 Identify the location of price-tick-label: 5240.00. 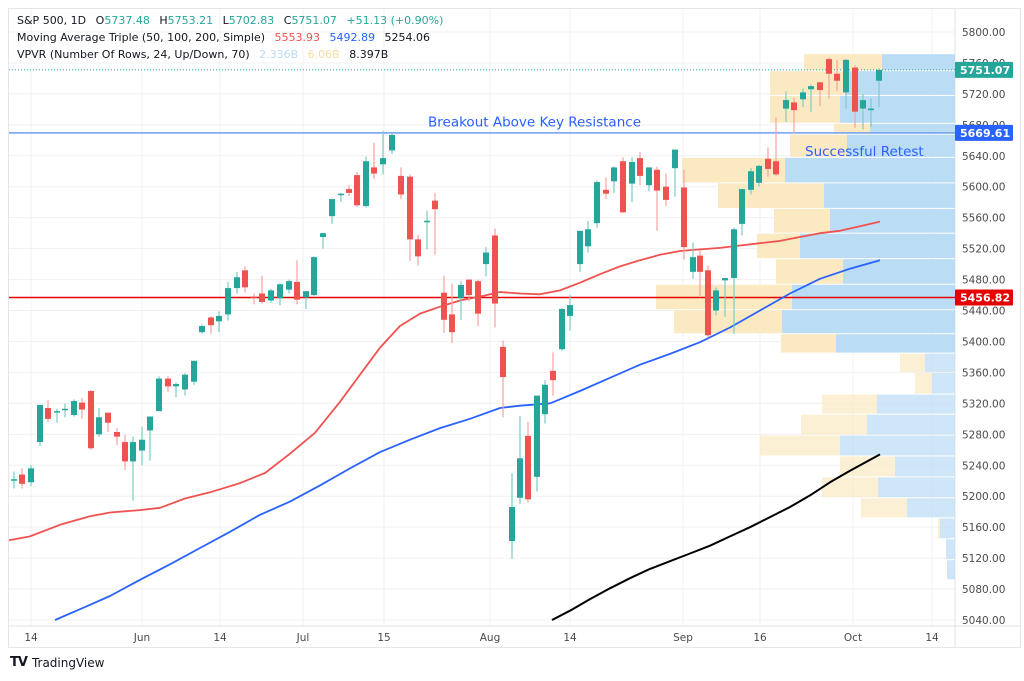
(983, 466).